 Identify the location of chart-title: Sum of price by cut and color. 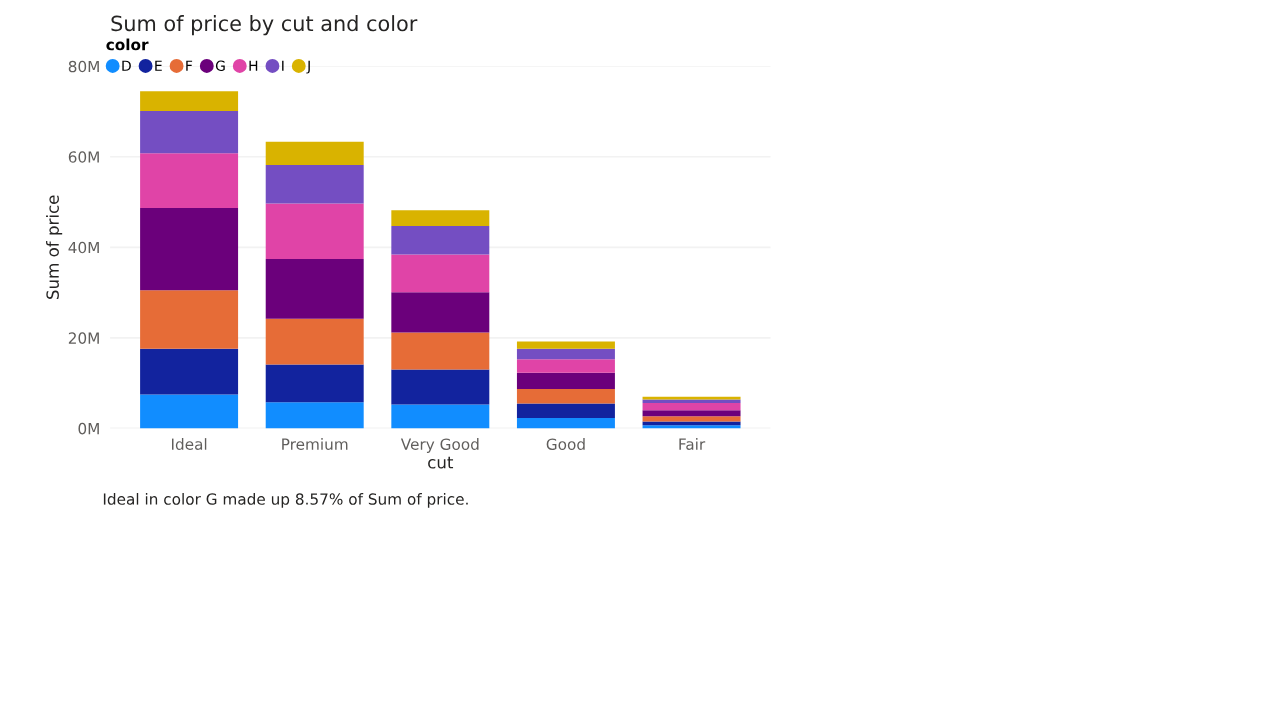
(264, 25).